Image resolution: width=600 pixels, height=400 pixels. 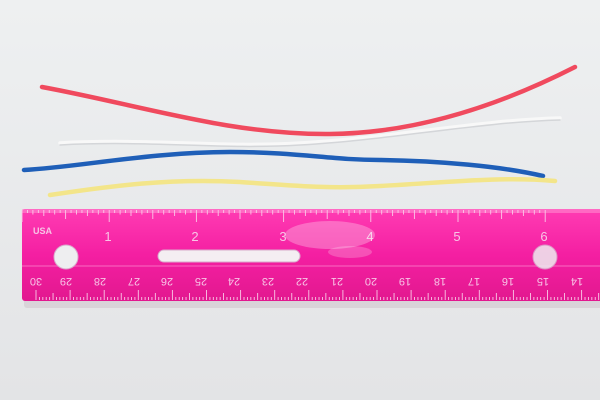 I want to click on wire-white-shadow, so click(x=310, y=133).